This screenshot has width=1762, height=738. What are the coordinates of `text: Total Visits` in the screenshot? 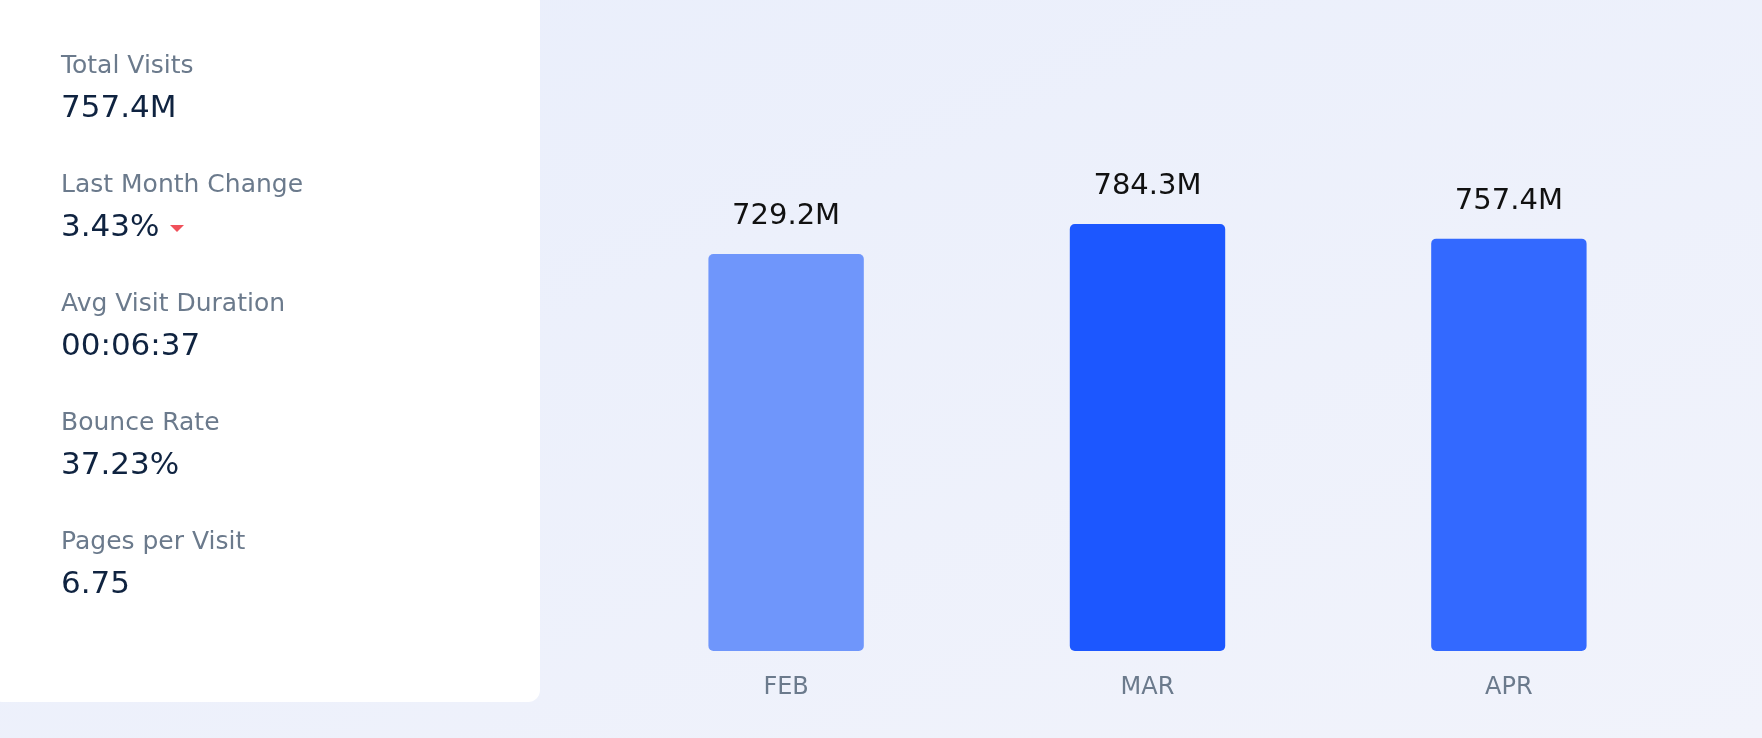 It's located at (127, 64).